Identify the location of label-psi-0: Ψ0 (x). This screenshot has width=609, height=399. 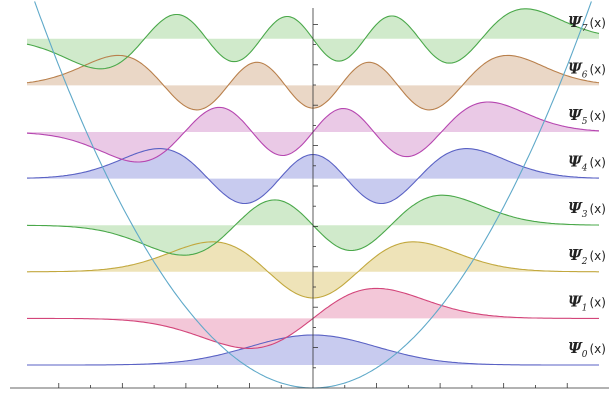
(587, 349).